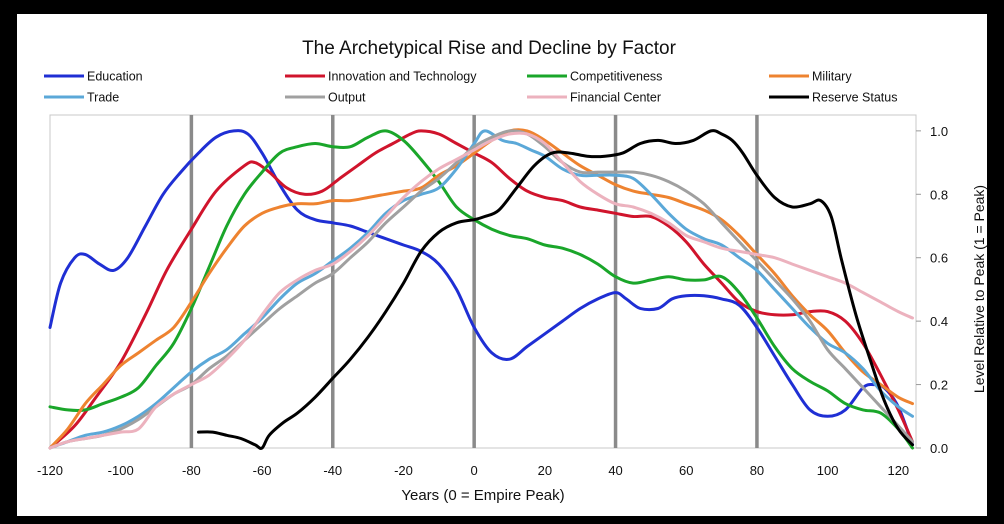 Image resolution: width=1004 pixels, height=524 pixels. Describe the element at coordinates (979, 289) in the screenshot. I see `y-axis-label: Level Relative to Peak (1 = Peak)` at that location.